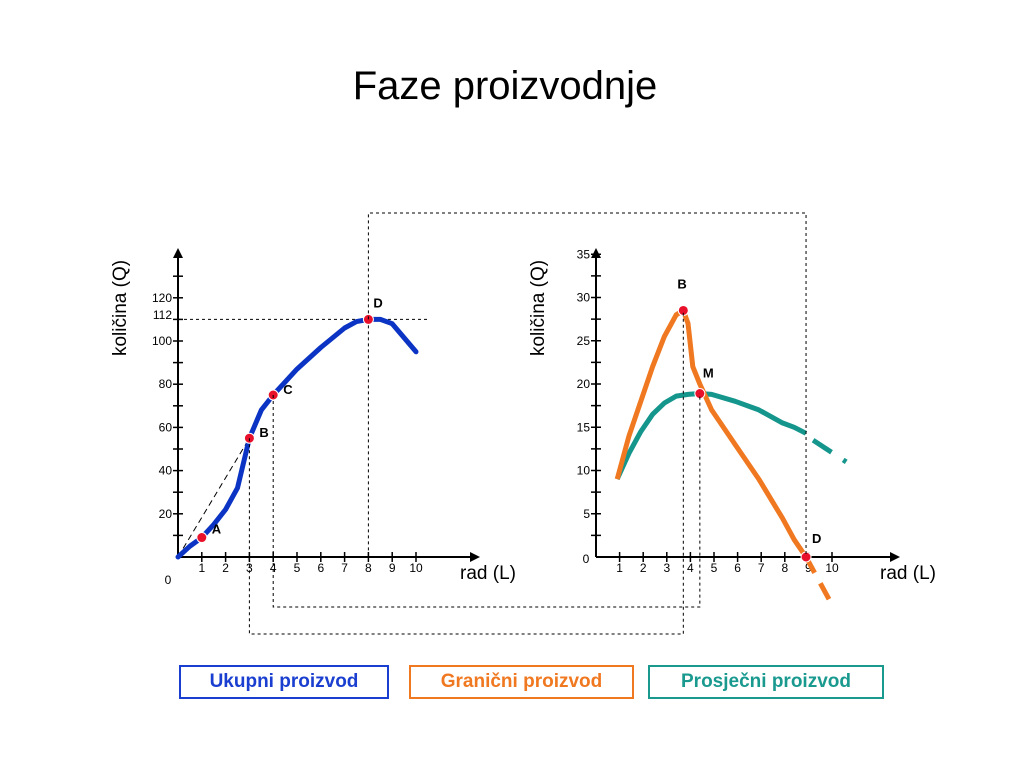 Image resolution: width=1024 pixels, height=768 pixels. I want to click on y-tick-label: 120, so click(162, 298).